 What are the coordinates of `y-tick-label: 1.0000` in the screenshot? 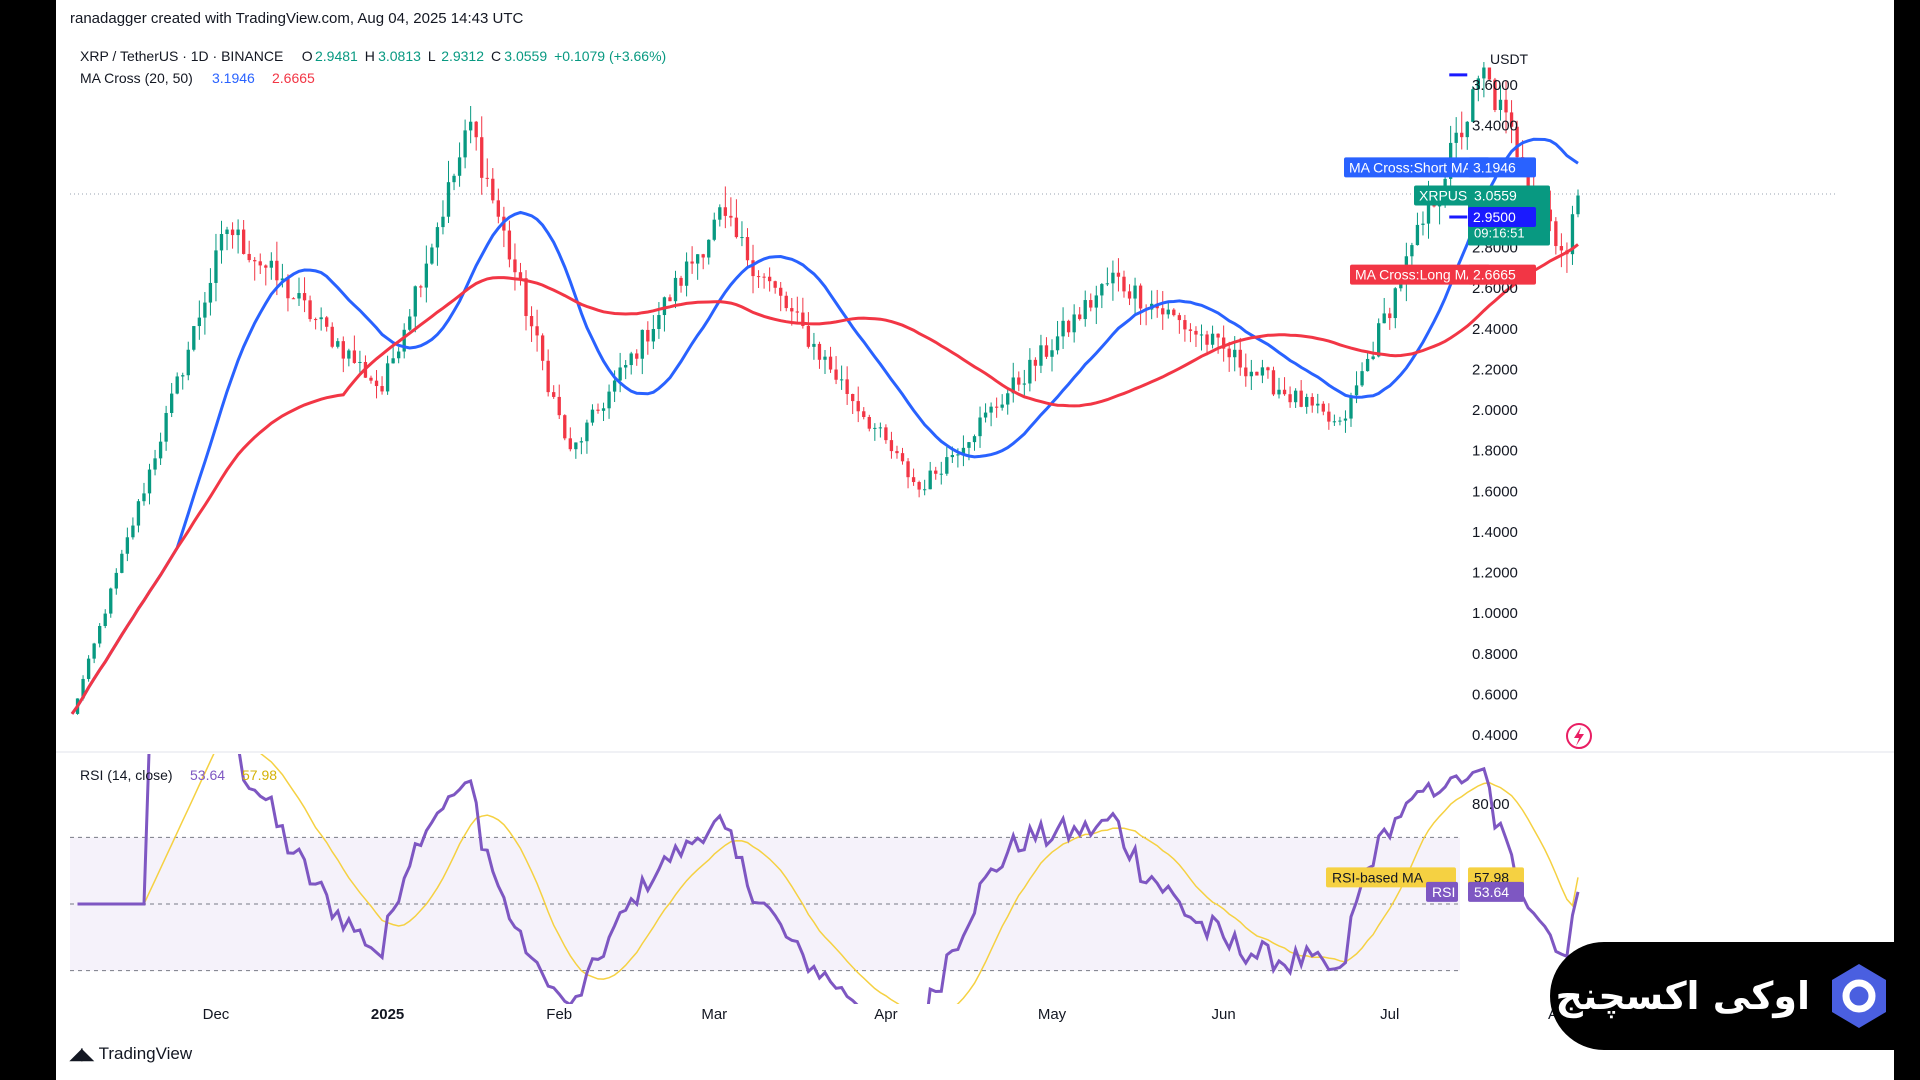 It's located at (1495, 613).